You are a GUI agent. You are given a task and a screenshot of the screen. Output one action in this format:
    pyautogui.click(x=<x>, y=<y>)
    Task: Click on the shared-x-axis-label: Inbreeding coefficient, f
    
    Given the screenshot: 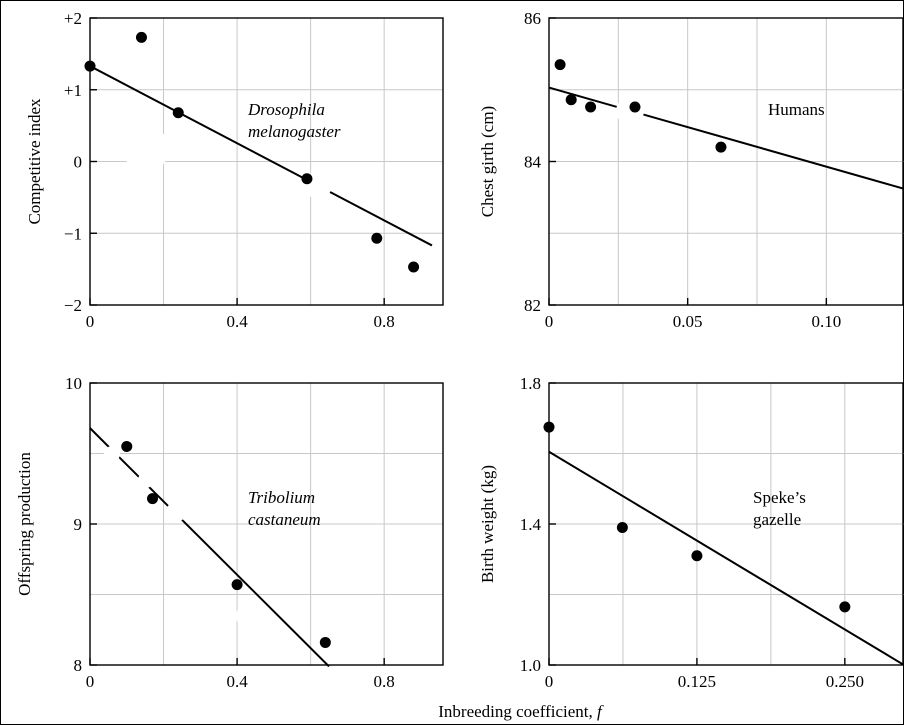 What is the action you would take?
    pyautogui.click(x=521, y=711)
    